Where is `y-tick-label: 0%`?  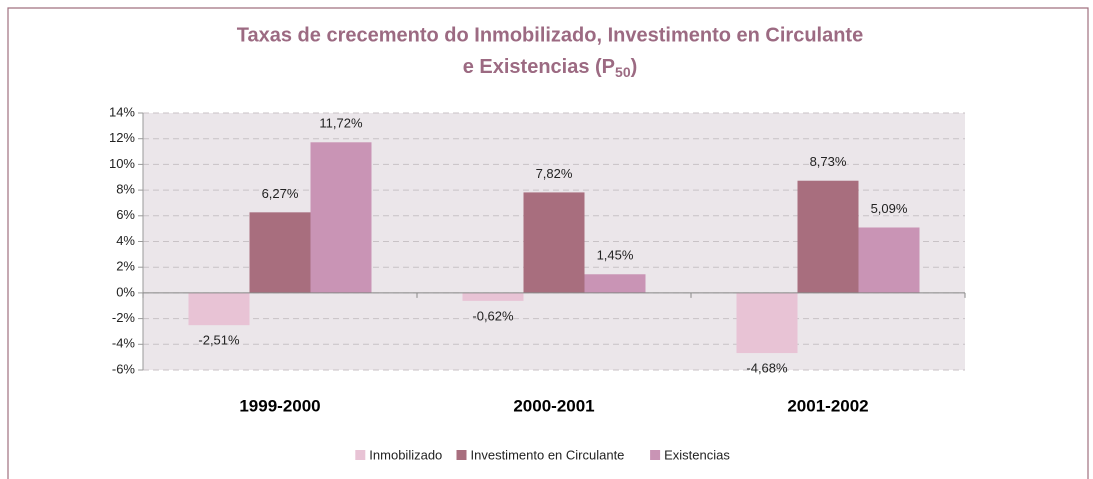
y-tick-label: 0% is located at coordinates (125, 291).